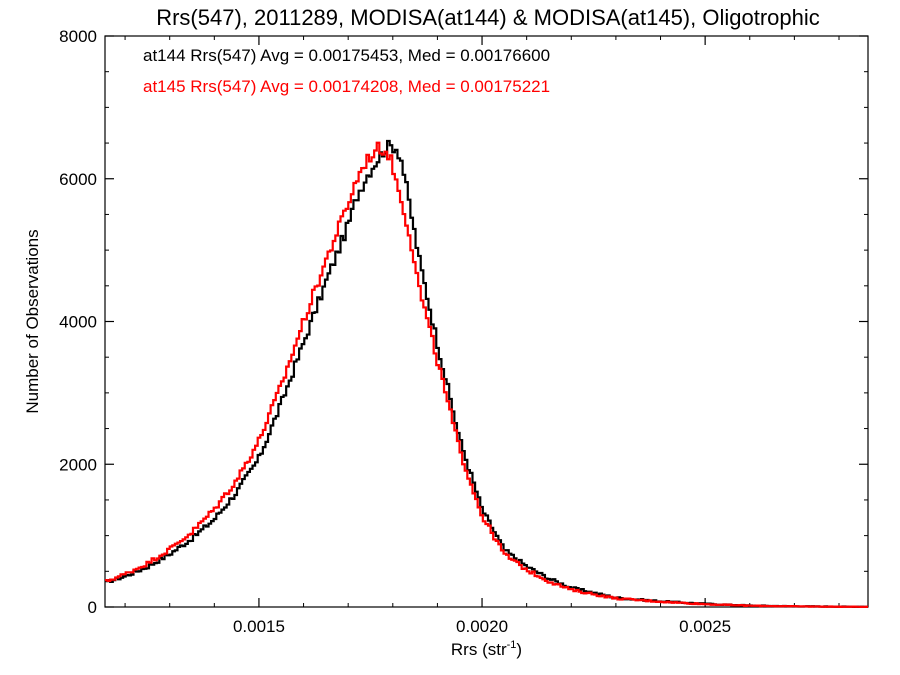 Image resolution: width=900 pixels, height=675 pixels. What do you see at coordinates (78, 464) in the screenshot?
I see `y-tick-label: 2000` at bounding box center [78, 464].